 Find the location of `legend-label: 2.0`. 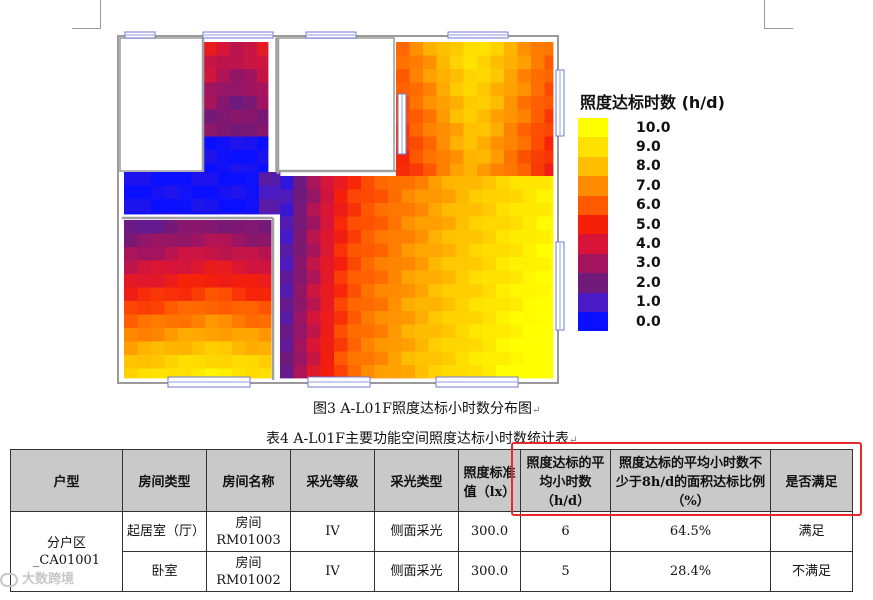

legend-label: 2.0 is located at coordinates (648, 282).